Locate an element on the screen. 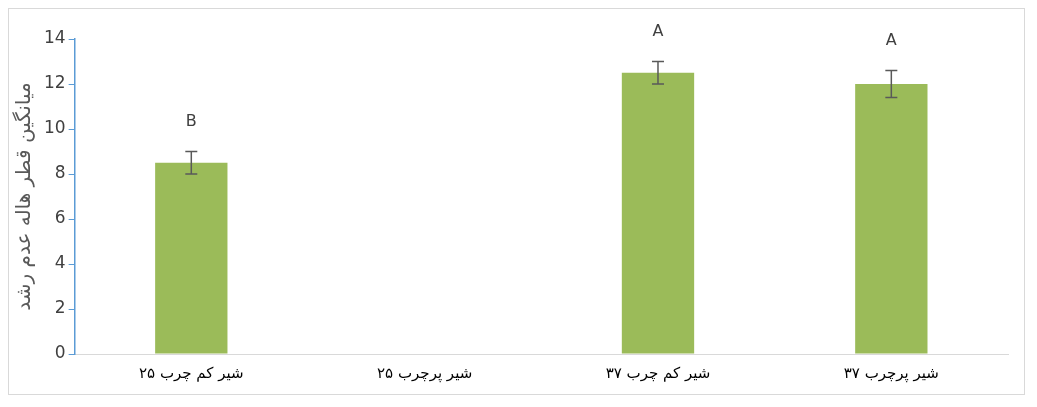 The width and height of the screenshot is (1037, 407). x-tick-label: شیر کم چرب ۳۷ is located at coordinates (658, 372).